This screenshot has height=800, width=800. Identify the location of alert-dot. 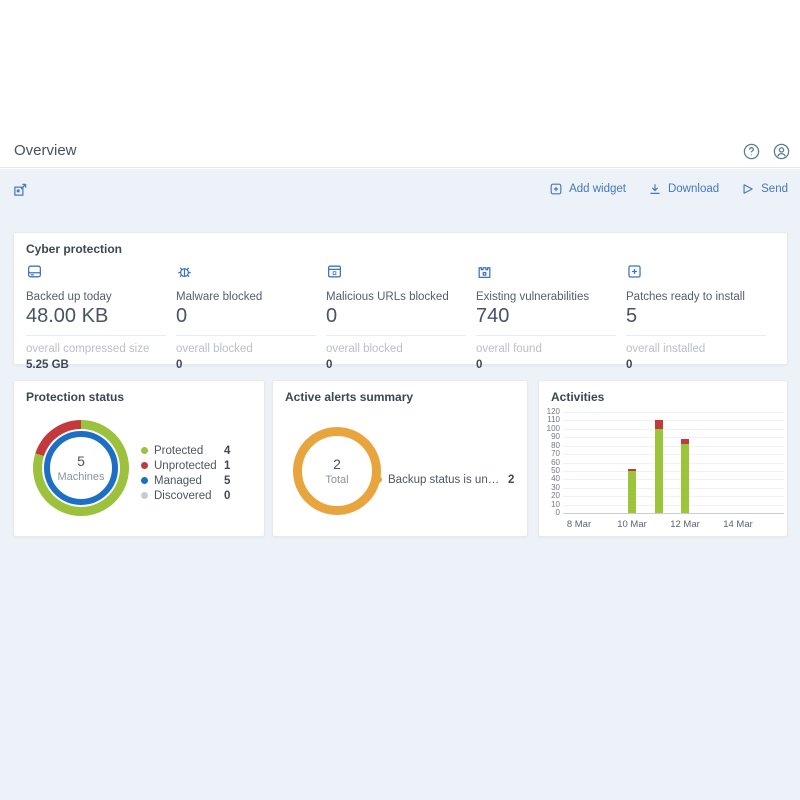
(378, 479).